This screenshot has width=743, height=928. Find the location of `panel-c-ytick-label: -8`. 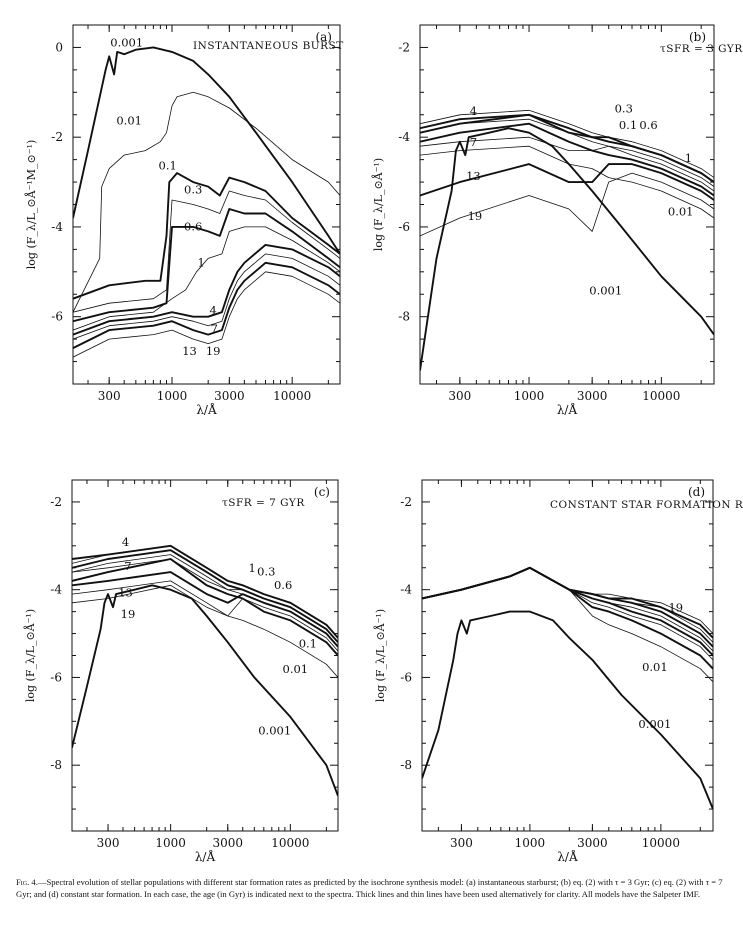

panel-c-ytick-label: -8 is located at coordinates (56, 765).